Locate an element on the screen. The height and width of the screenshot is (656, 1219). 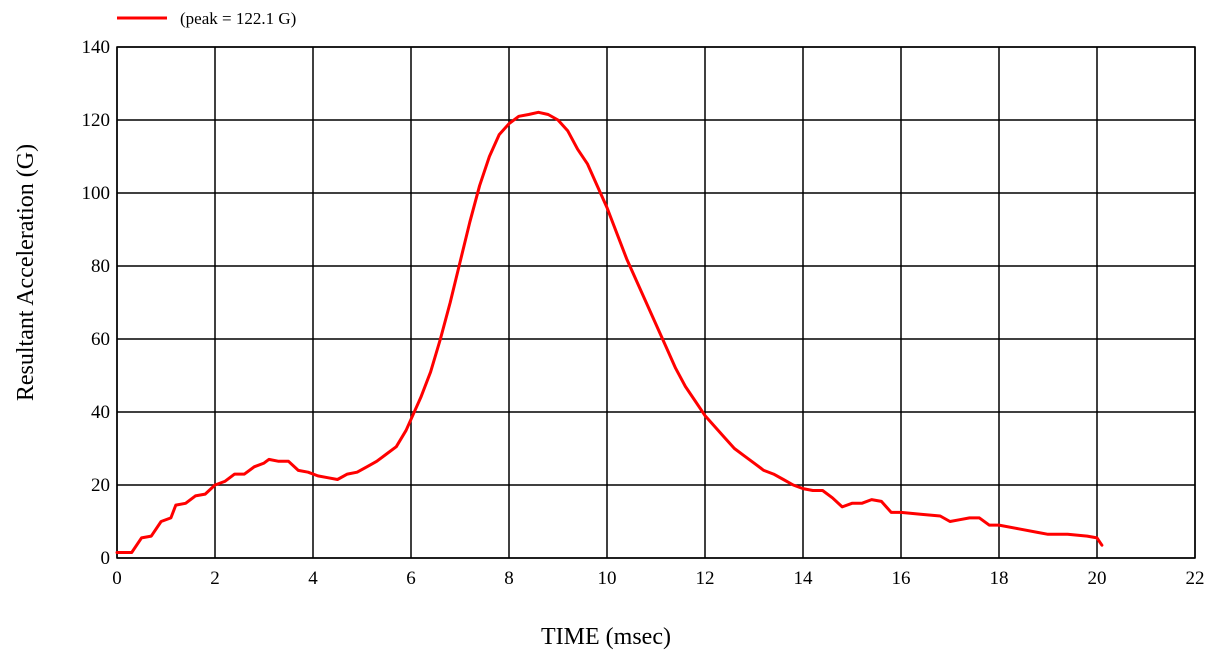
x-tick-label: 22 is located at coordinates (1195, 578).